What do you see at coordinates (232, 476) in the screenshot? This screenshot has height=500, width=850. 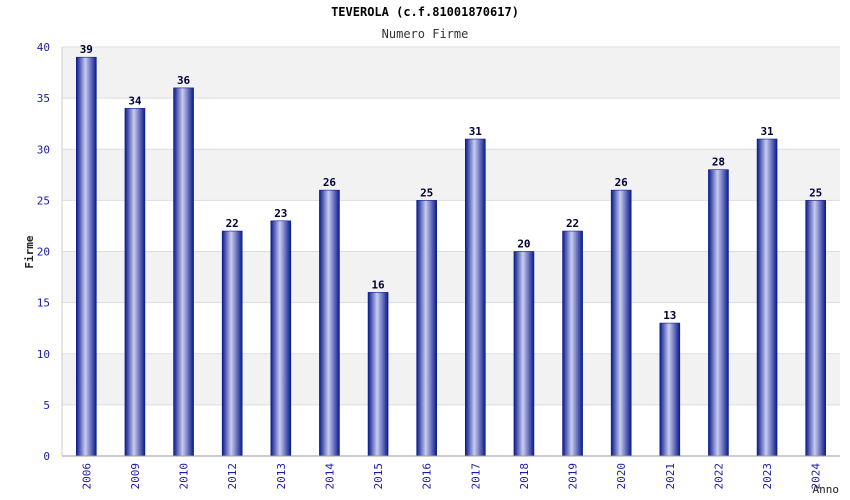 I see `x-tick-label: 2012` at bounding box center [232, 476].